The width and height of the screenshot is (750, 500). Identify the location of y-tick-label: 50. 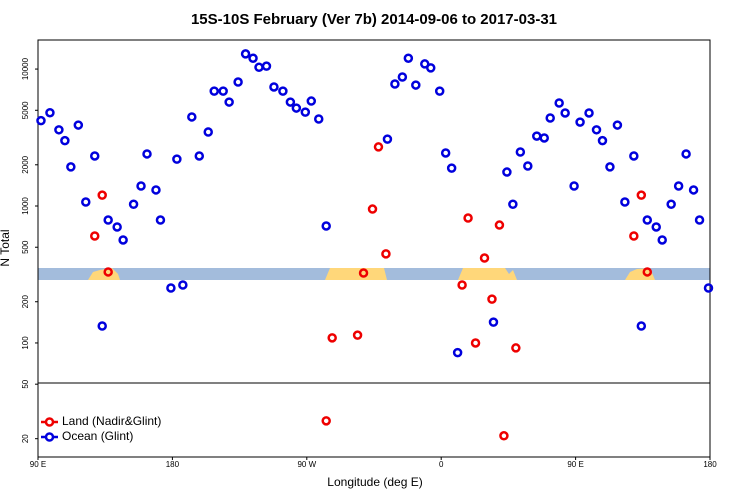
(25, 383).